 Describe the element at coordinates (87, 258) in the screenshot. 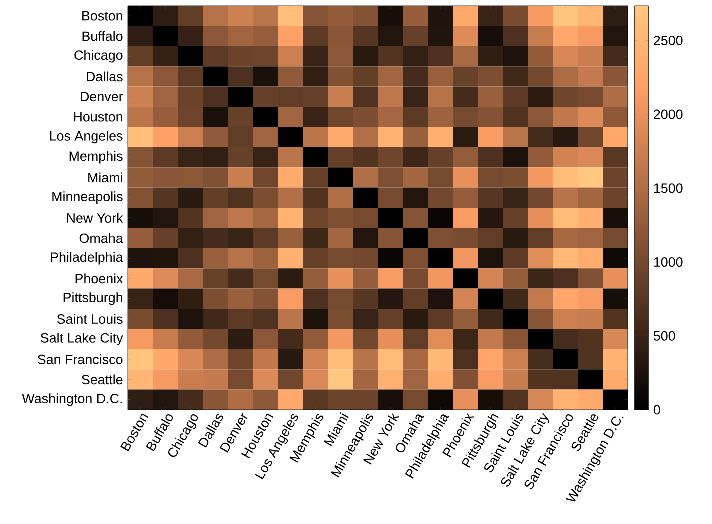

I see `y-tick-label: Philadelphia` at that location.